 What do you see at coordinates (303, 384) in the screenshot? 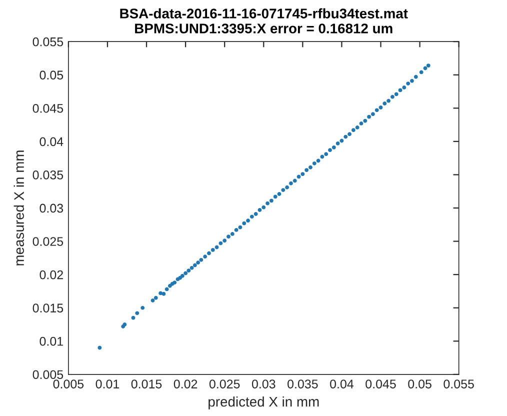
I see `x-tick-label: 0.035` at bounding box center [303, 384].